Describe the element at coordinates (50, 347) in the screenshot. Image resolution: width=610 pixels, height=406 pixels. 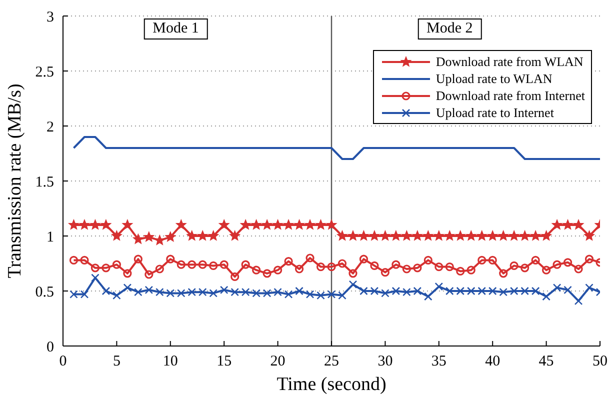
I see `y-tick-label: 0` at that location.